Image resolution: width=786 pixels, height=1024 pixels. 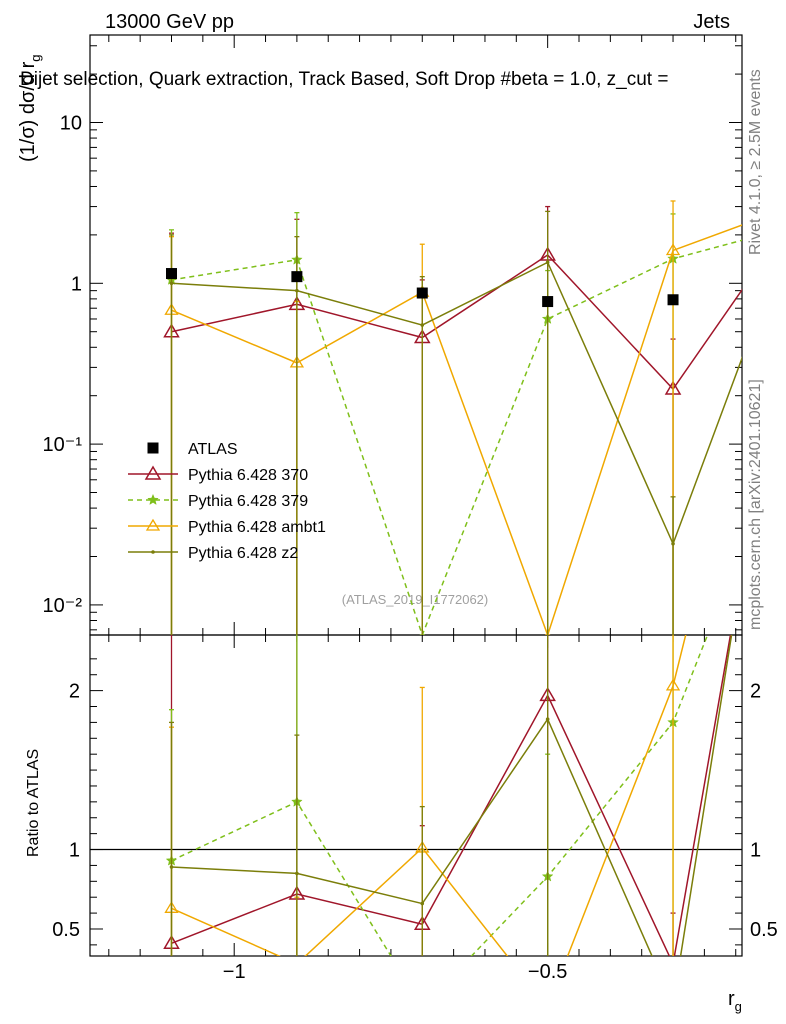 What do you see at coordinates (63, 445) in the screenshot?
I see `main-y-tick-label: 10⁻¹` at bounding box center [63, 445].